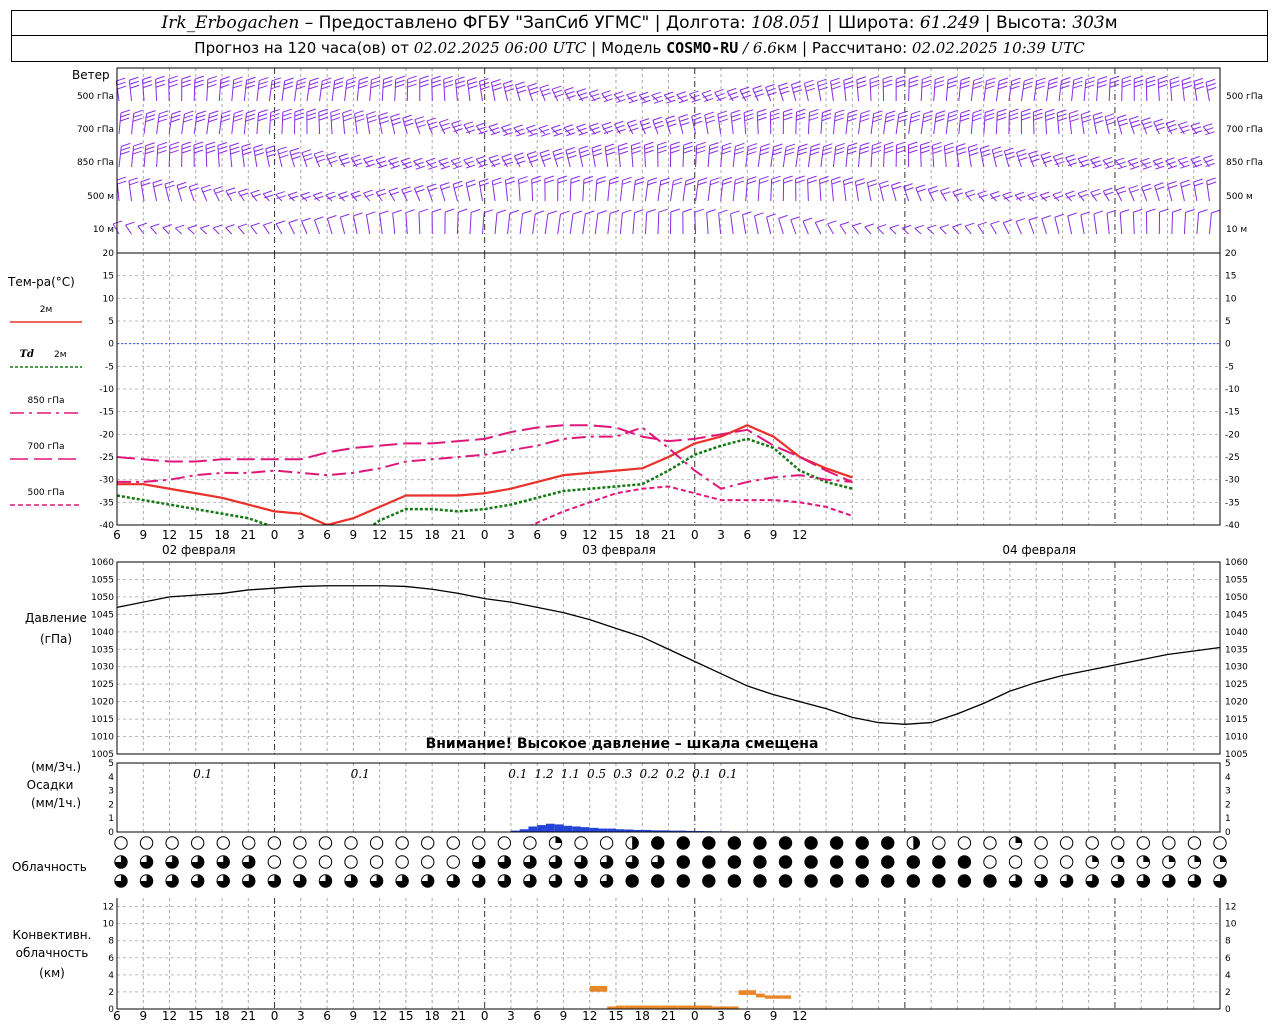 Image resolution: width=1280 pixels, height=1024 pixels. I want to click on time-tick-label: 3, so click(511, 535).